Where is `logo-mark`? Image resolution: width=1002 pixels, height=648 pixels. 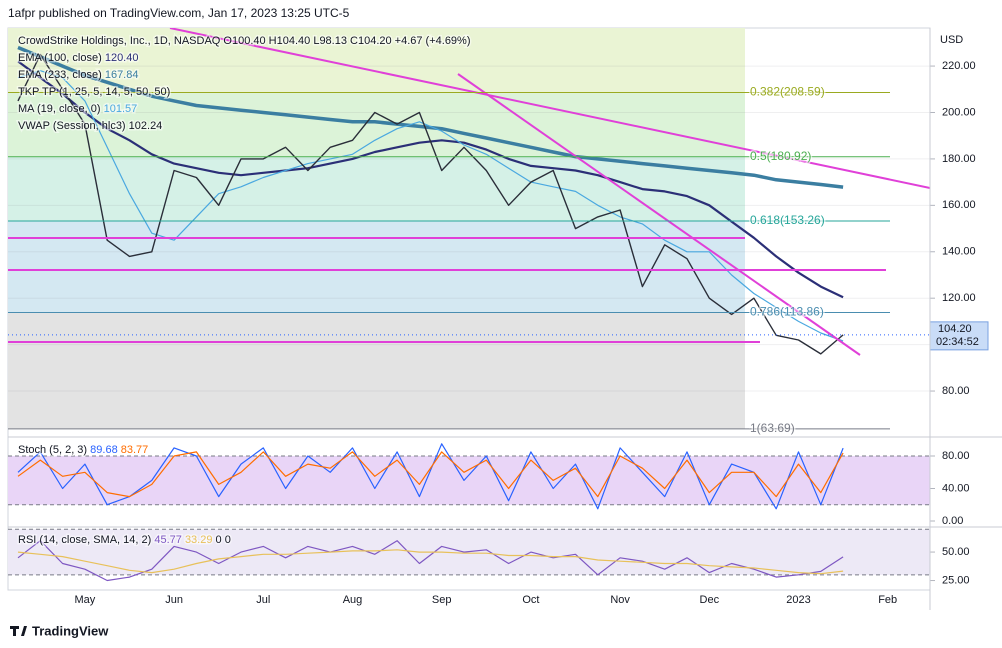
logo-mark is located at coordinates (18, 631).